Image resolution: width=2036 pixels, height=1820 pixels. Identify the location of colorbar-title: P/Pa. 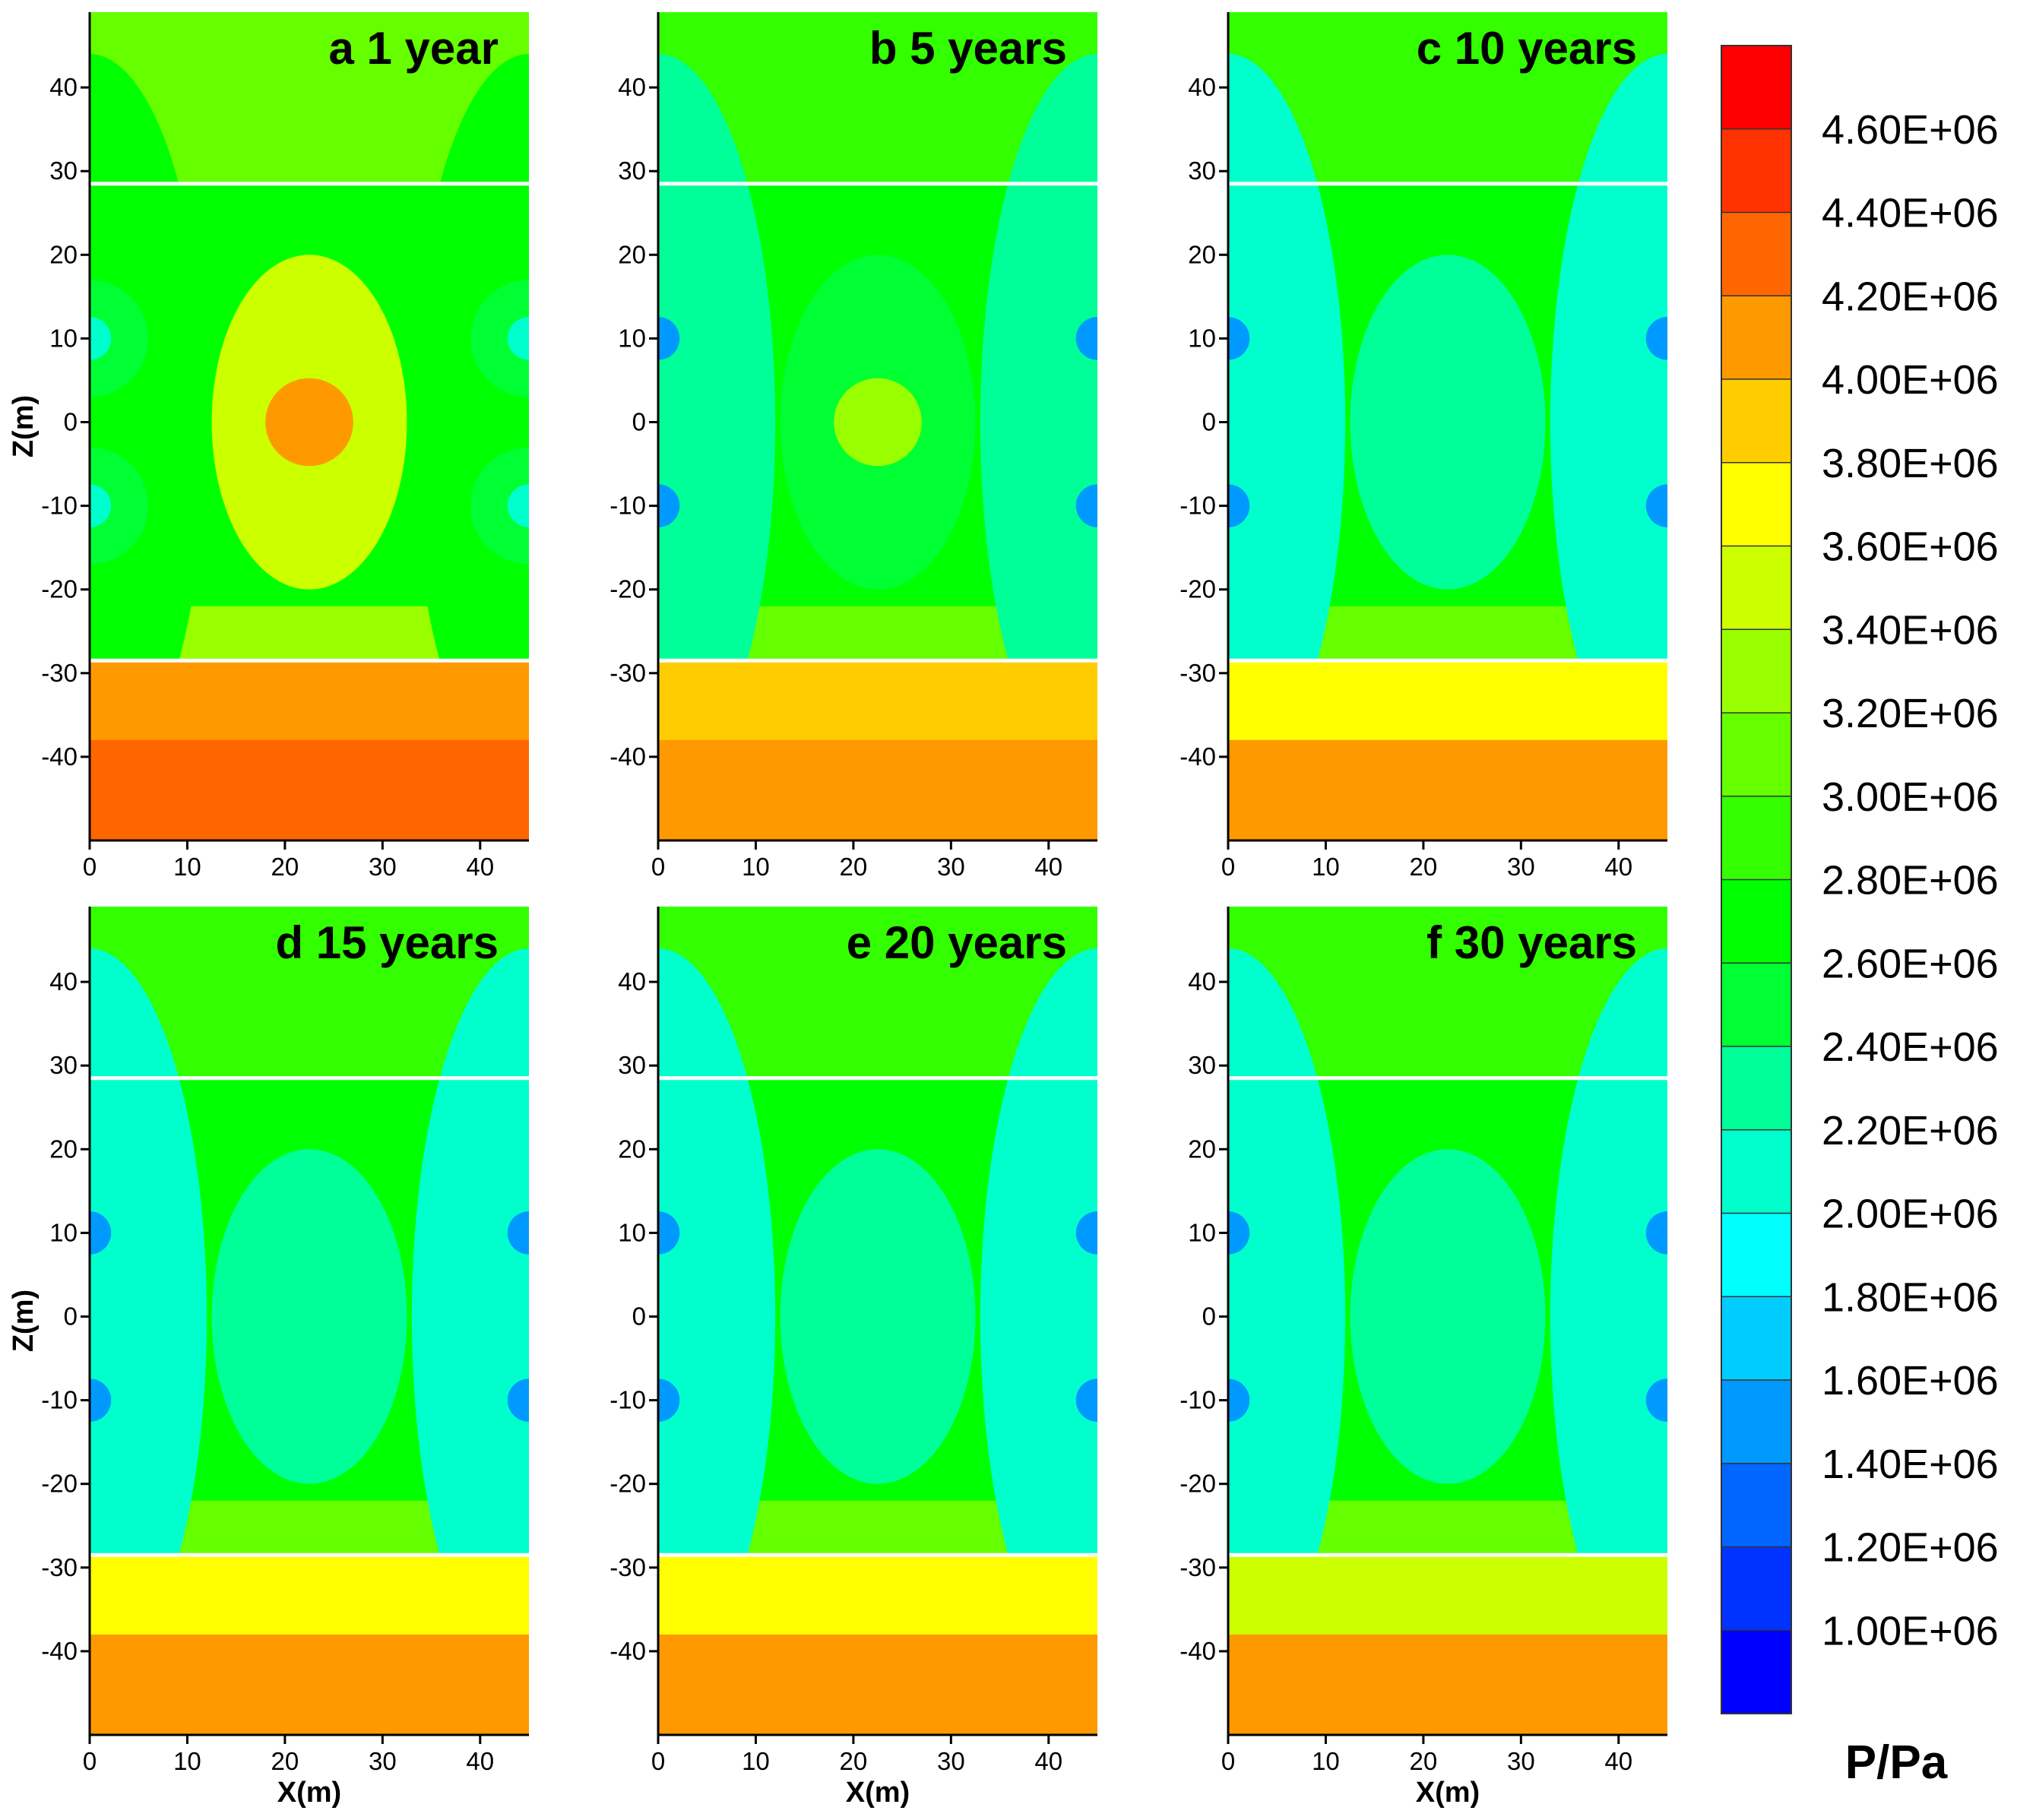
(1896, 1763).